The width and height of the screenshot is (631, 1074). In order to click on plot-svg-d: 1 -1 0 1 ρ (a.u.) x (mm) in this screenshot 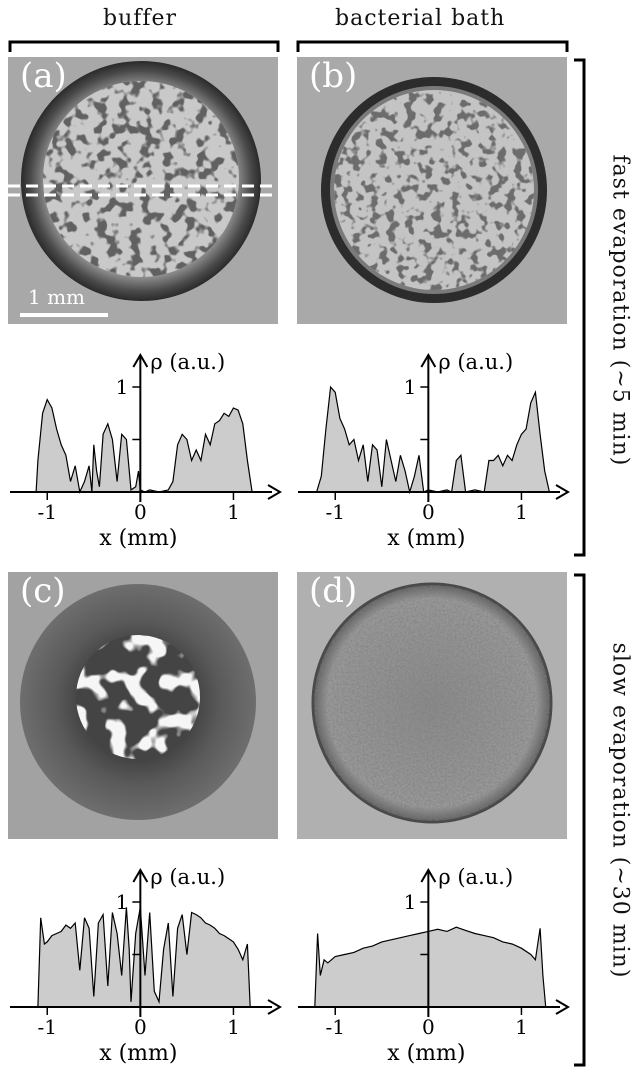, I will do `click(434, 965)`.